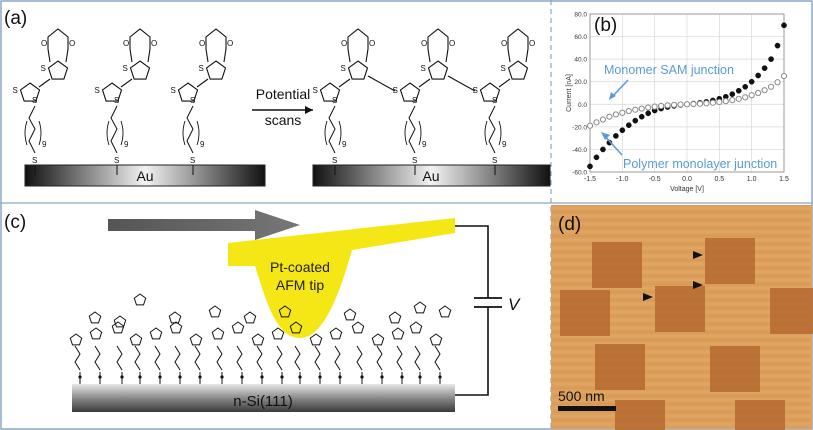 This screenshot has width=813, height=430. Describe the element at coordinates (580, 60) in the screenshot. I see `y-tick-label: 40.0` at that location.